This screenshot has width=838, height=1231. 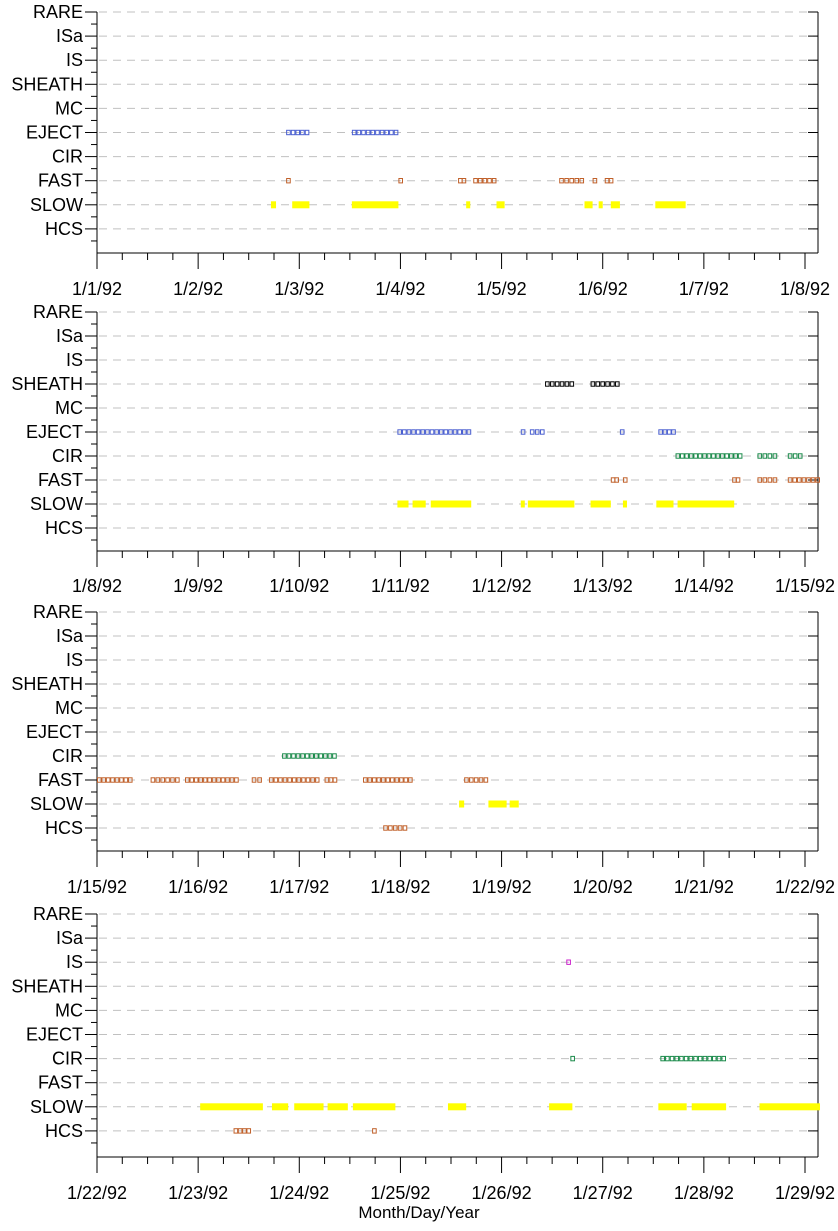 I want to click on x-tick-label: 1/29/92, so click(x=805, y=1193).